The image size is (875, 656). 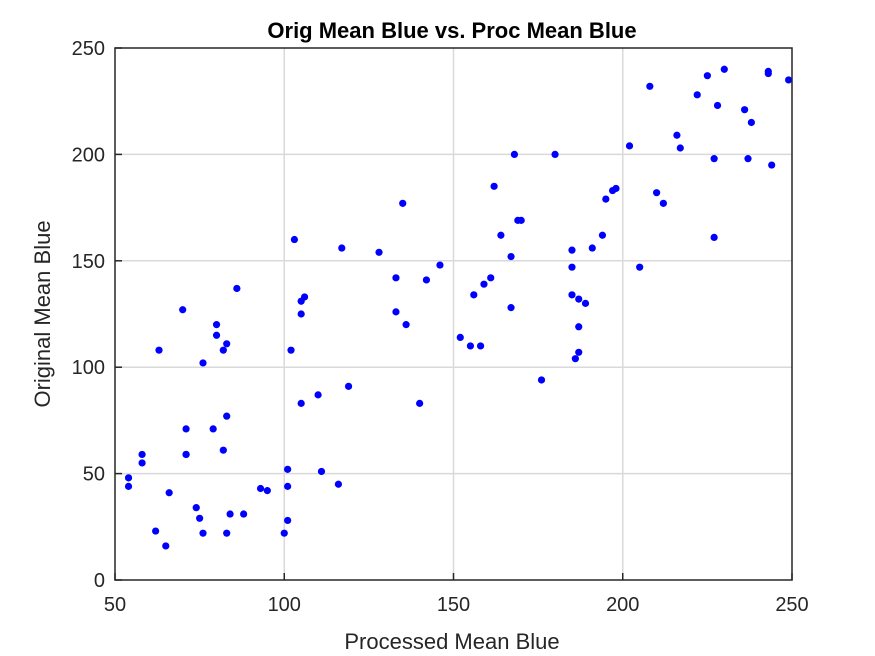 I want to click on x-tick-label: 250, so click(x=791, y=605).